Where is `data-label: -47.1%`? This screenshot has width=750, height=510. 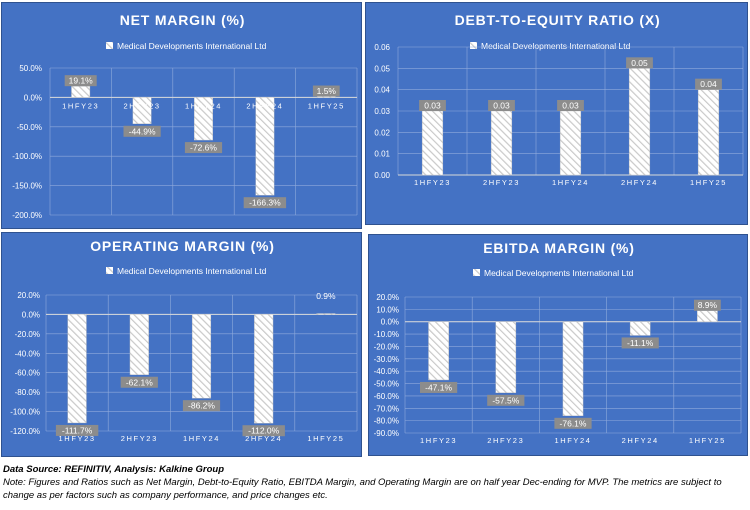
data-label: -47.1% is located at coordinates (438, 387).